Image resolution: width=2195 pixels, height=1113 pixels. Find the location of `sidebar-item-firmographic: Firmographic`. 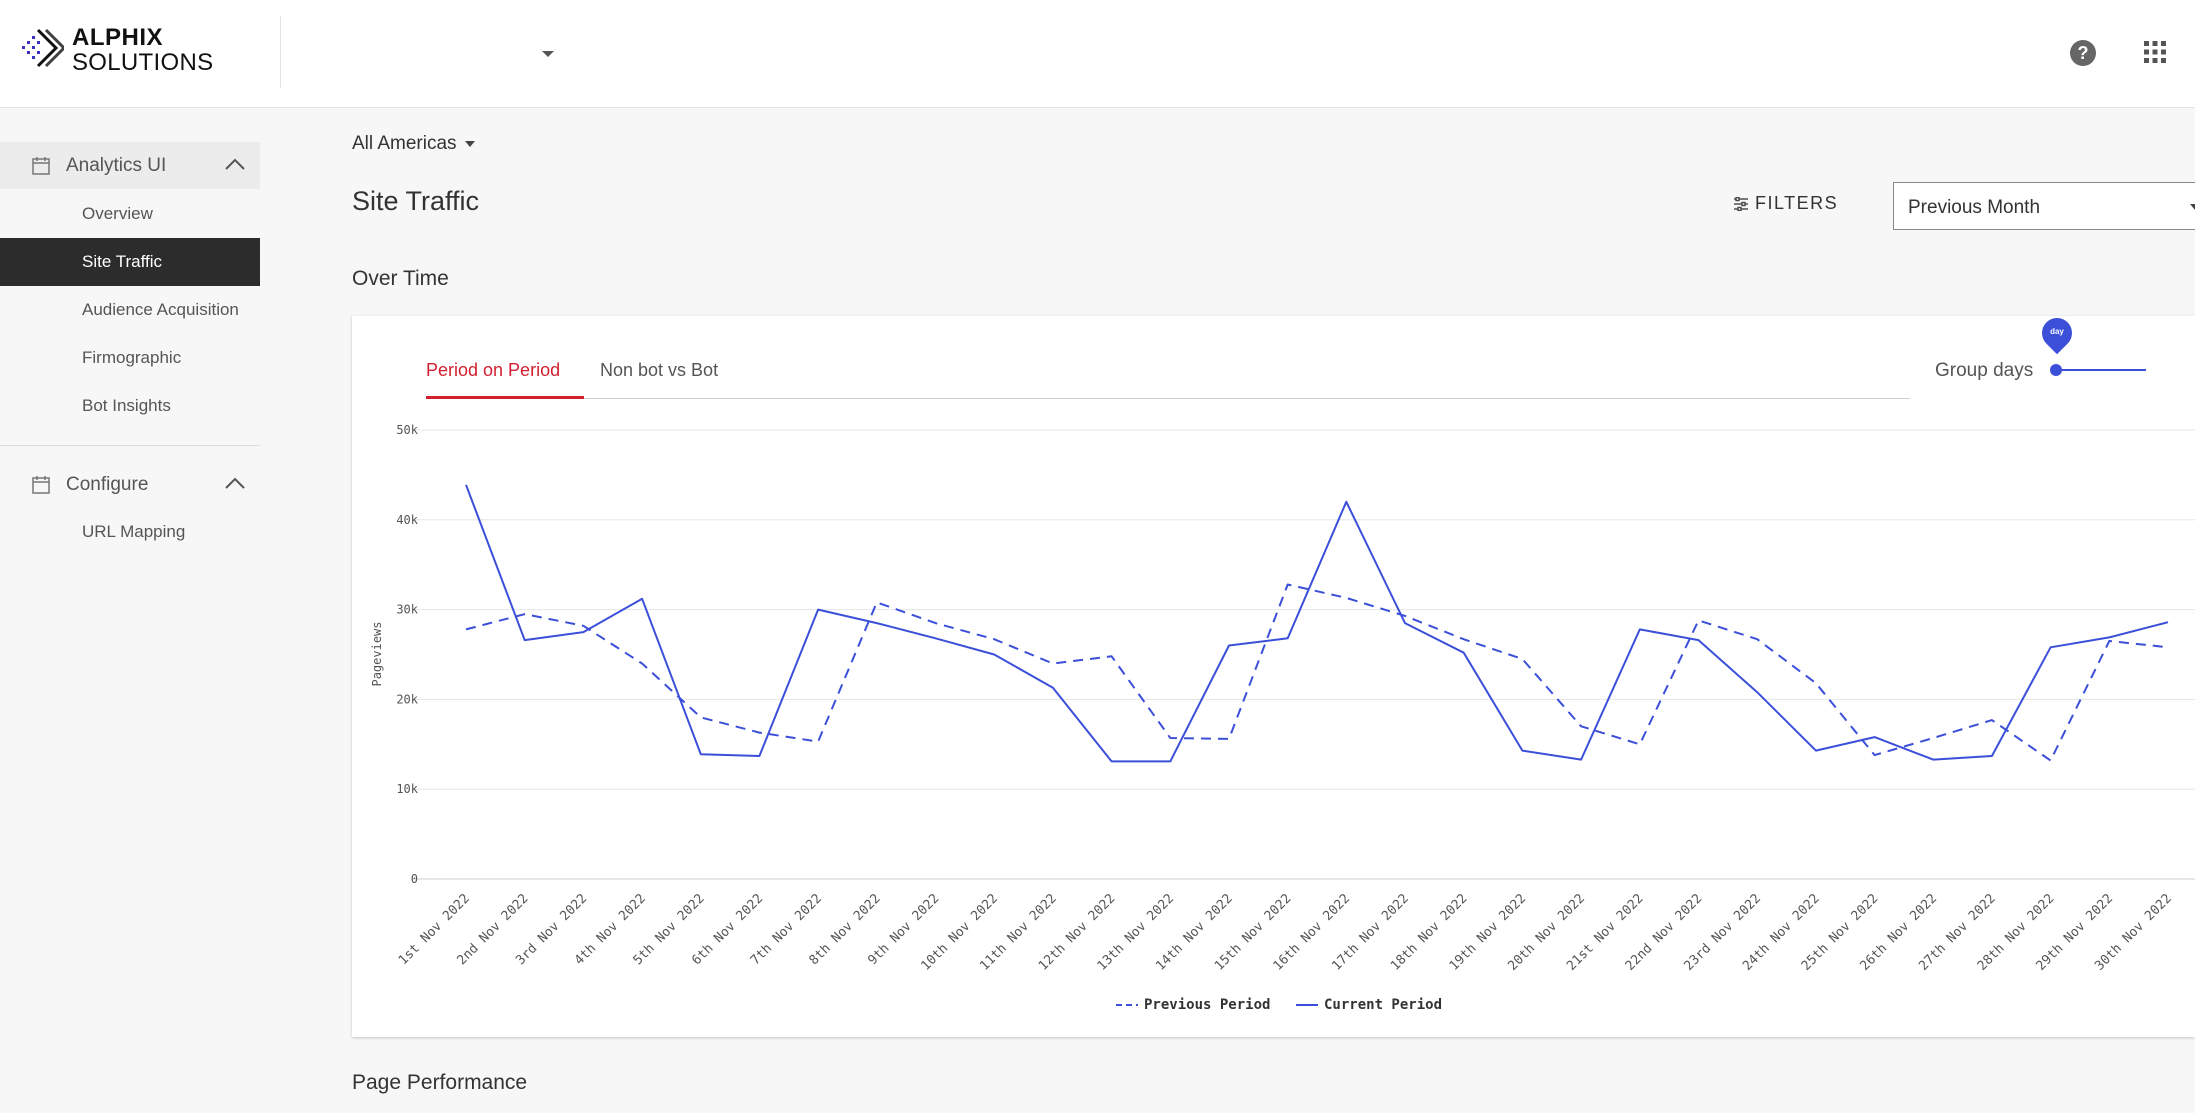

sidebar-item-firmographic: Firmographic is located at coordinates (132, 357).